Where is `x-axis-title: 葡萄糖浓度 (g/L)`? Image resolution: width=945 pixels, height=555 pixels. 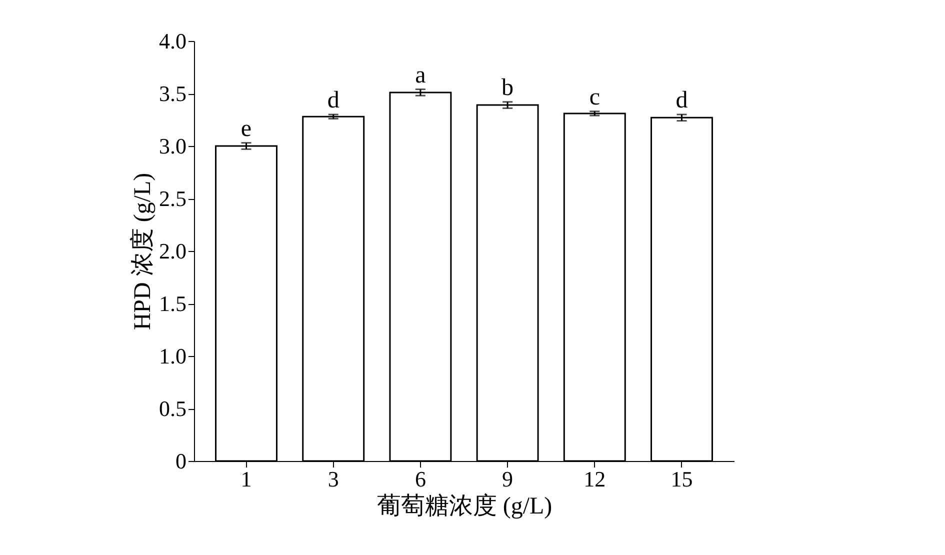
x-axis-title: 葡萄糖浓度 (g/L) is located at coordinates (464, 506).